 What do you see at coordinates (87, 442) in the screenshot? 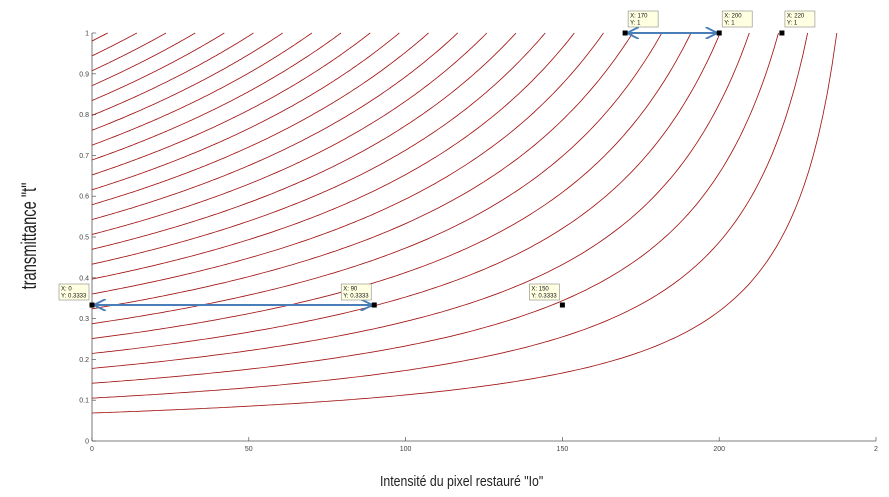
I see `y-tick-label: 0` at bounding box center [87, 442].